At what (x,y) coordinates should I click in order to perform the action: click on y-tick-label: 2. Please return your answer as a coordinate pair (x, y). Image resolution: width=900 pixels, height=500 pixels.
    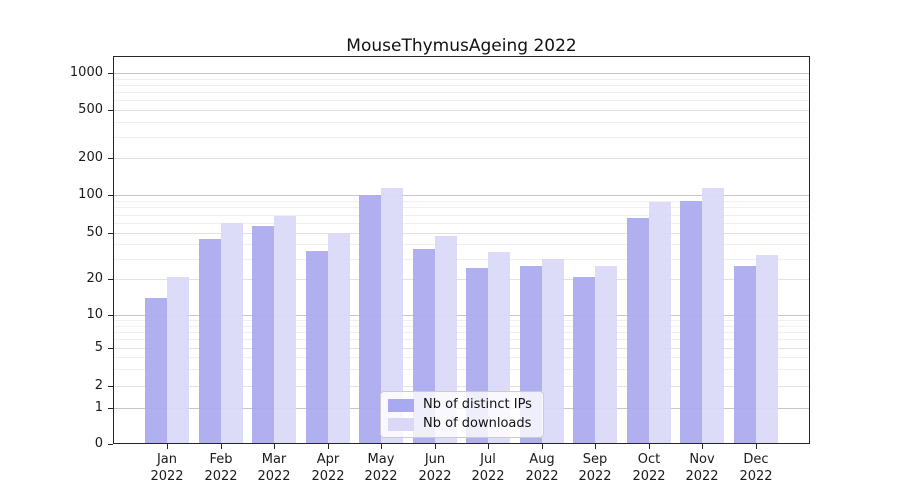
    Looking at the image, I should click on (98, 385).